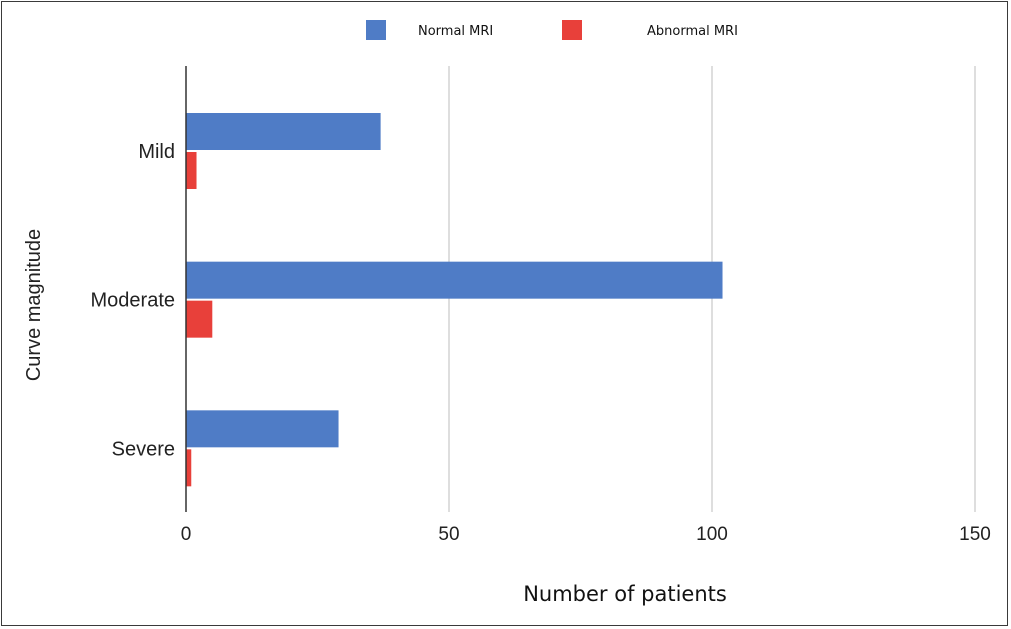 The height and width of the screenshot is (629, 1011). Describe the element at coordinates (454, 280) in the screenshot. I see `bar-moderate-normal-mri` at that location.